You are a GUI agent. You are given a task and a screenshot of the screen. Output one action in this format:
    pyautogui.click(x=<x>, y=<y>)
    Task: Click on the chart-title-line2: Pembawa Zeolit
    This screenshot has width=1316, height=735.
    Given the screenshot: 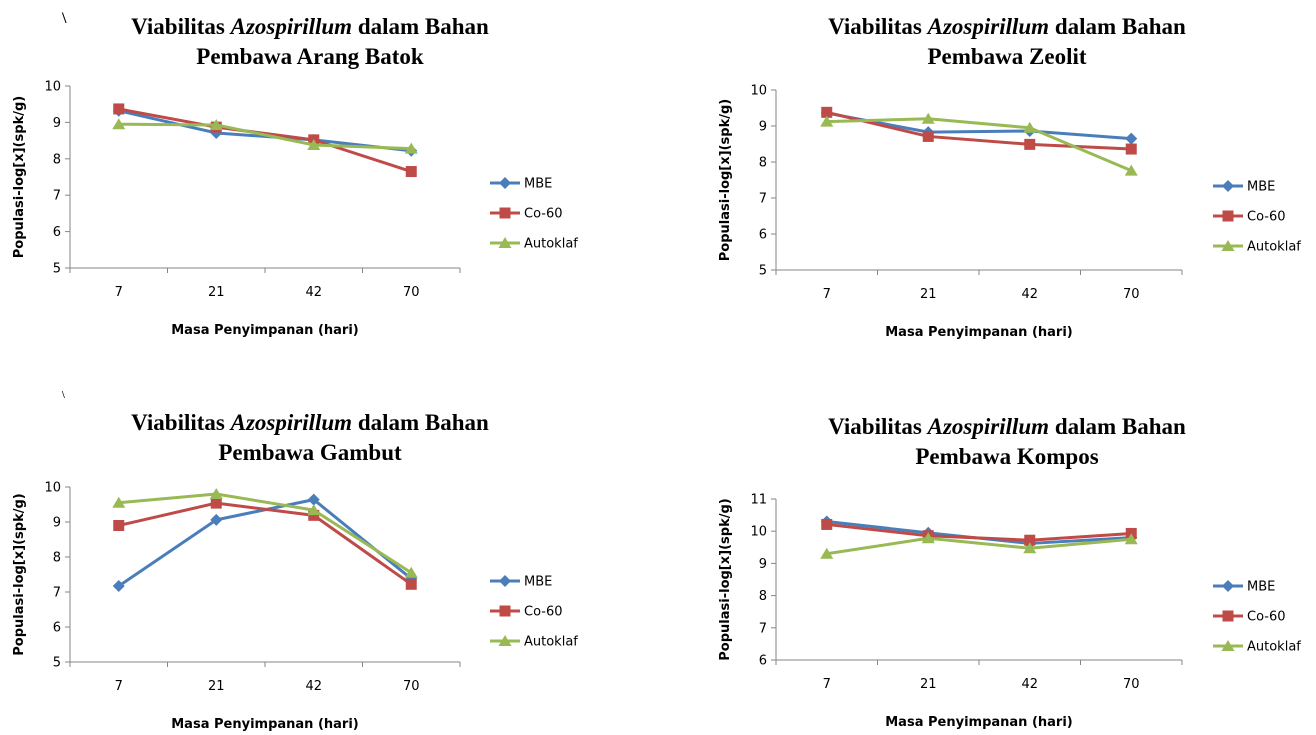 What is the action you would take?
    pyautogui.click(x=1007, y=56)
    